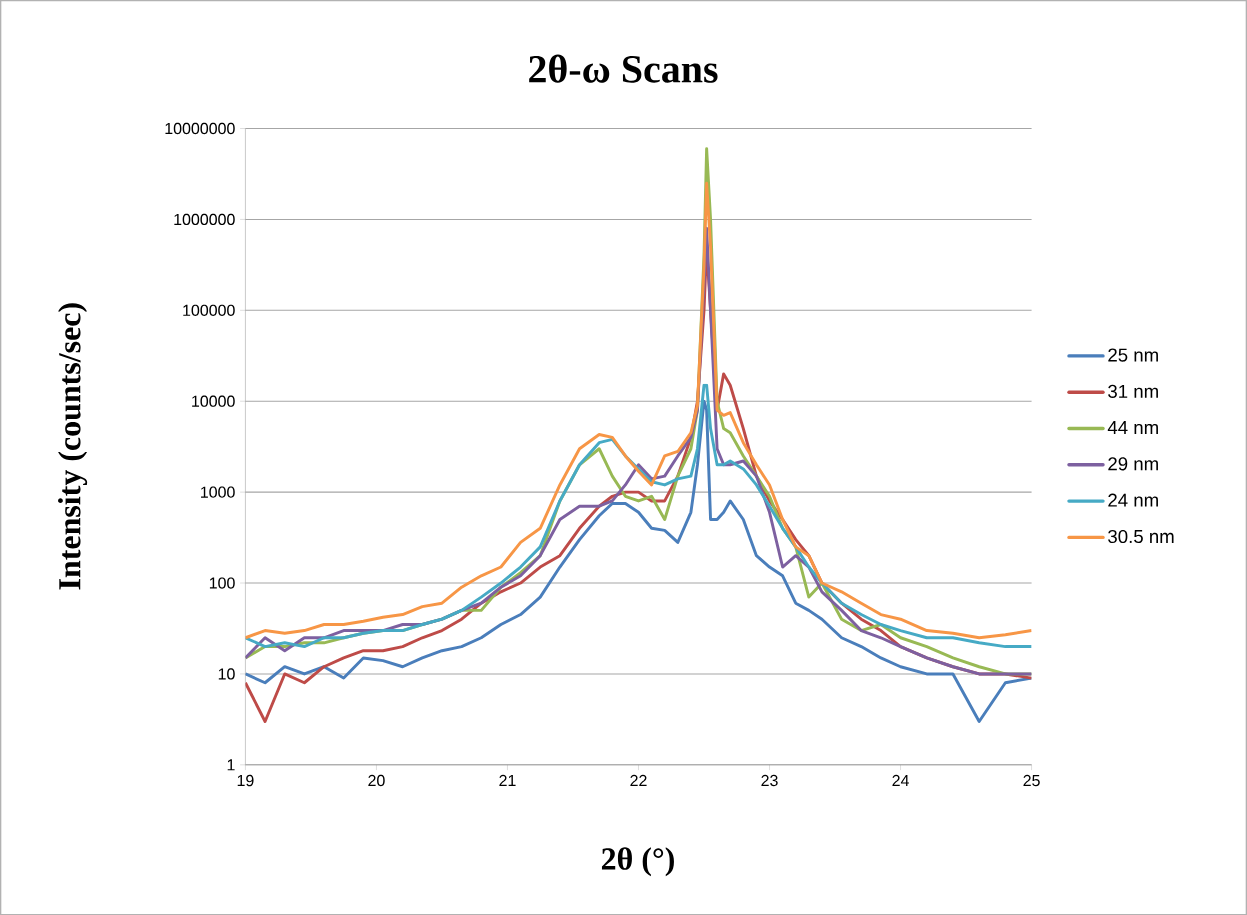 Image resolution: width=1247 pixels, height=915 pixels. I want to click on x-tick-label: 24, so click(900, 780).